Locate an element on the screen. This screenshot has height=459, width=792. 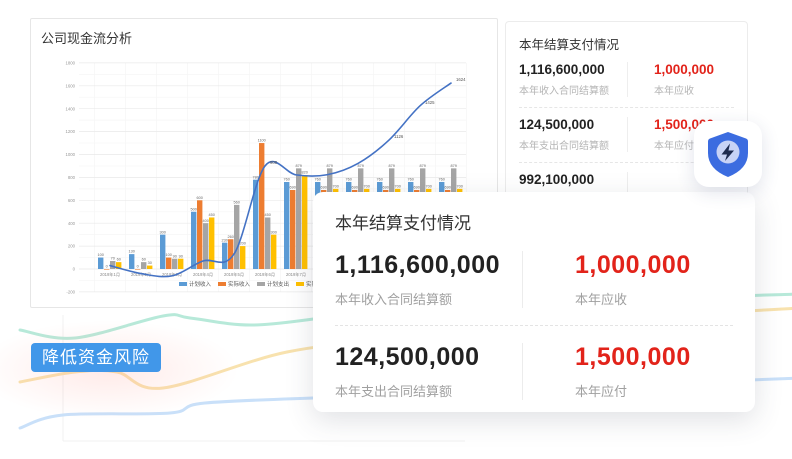
svg-text: 2019年5月 is located at coordinates (234, 274).